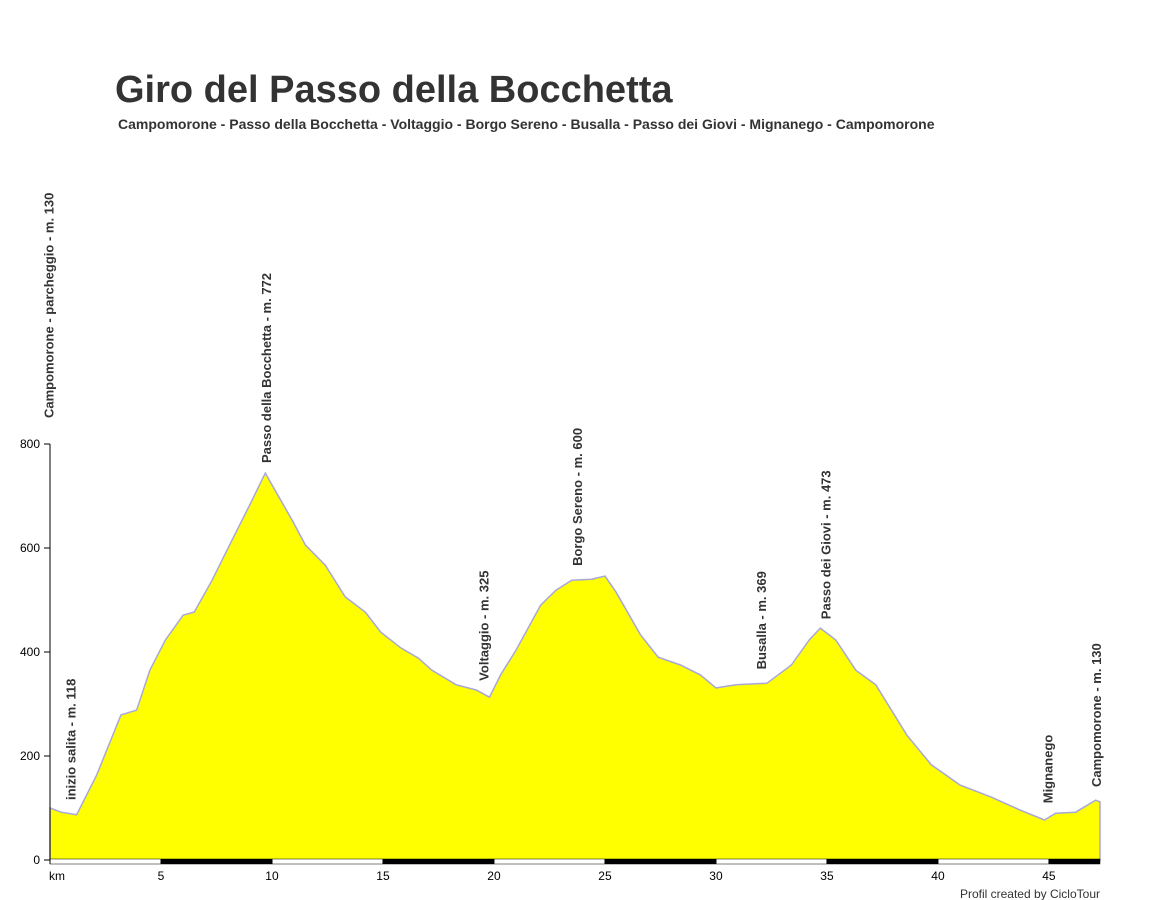  I want to click on y-tick-label: 600, so click(30, 548).